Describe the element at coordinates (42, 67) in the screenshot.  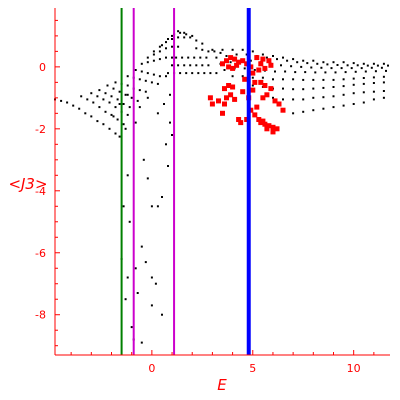
I see `y-tick-label: 0` at that location.